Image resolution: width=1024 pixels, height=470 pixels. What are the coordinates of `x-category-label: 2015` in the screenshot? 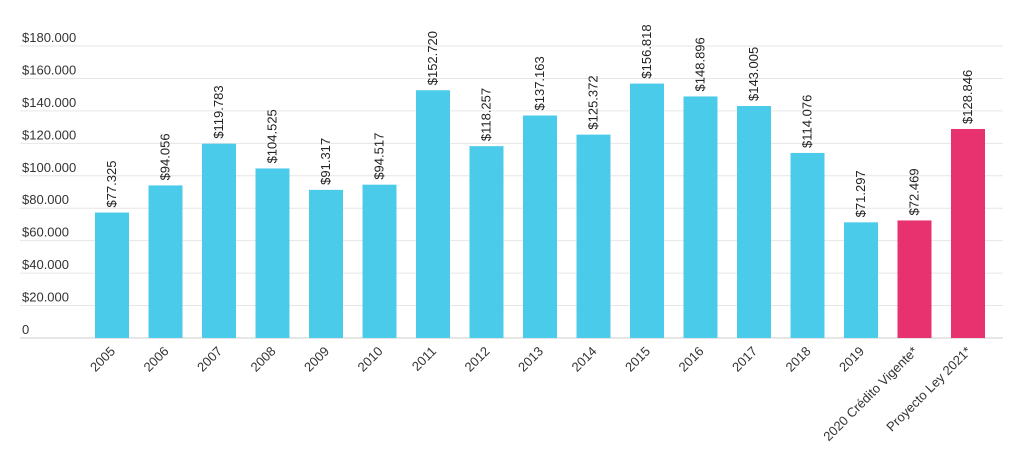 It's located at (637, 359).